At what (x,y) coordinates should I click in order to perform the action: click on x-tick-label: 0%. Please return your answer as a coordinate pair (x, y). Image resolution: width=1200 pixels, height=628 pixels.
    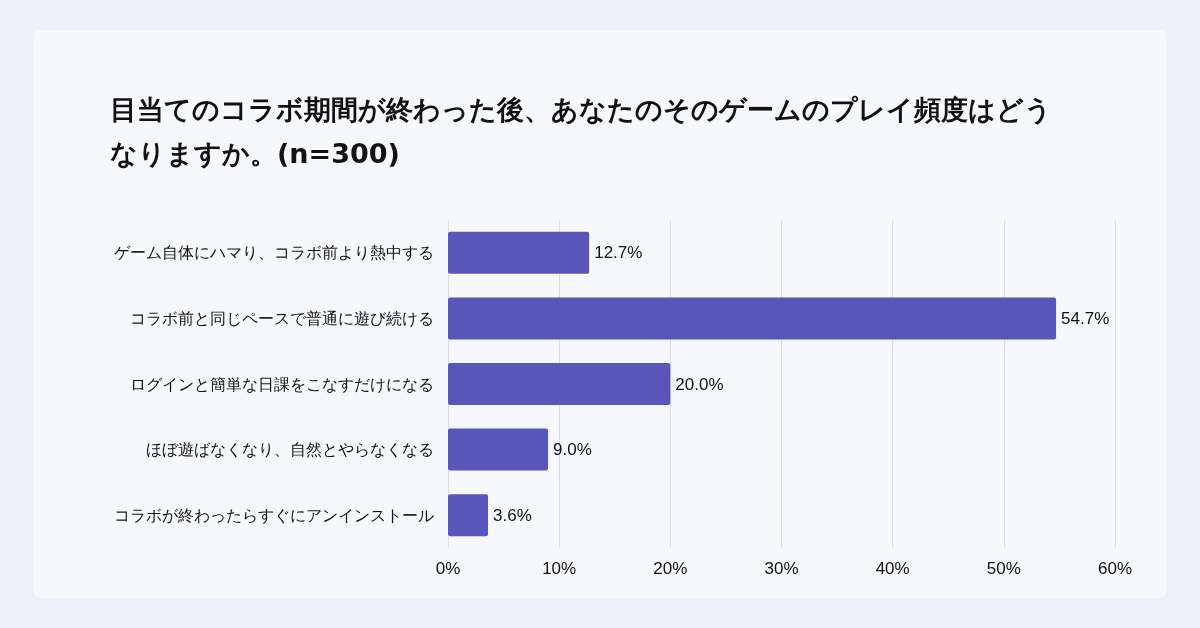
    Looking at the image, I should click on (448, 568).